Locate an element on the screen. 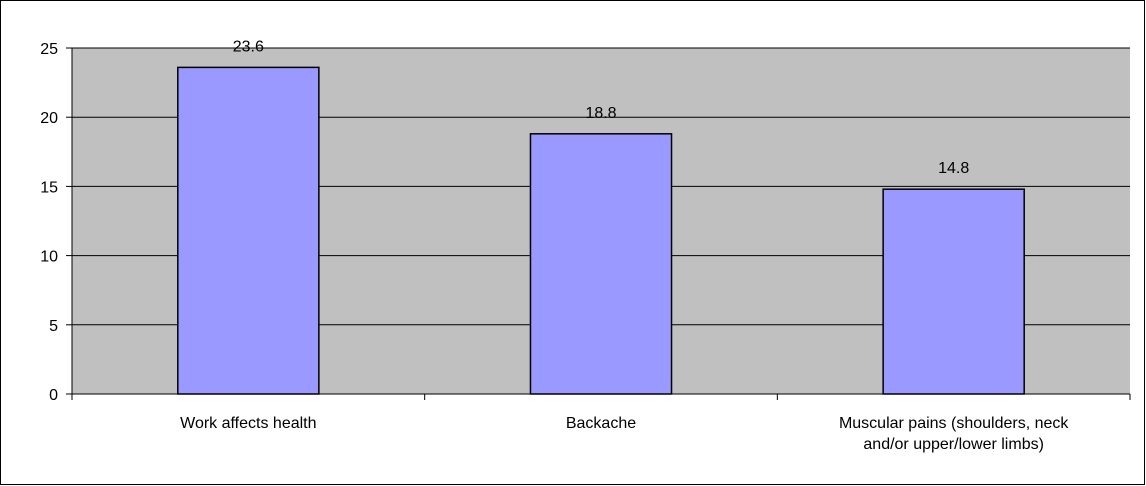  y-tick-label: 10 is located at coordinates (49, 257).